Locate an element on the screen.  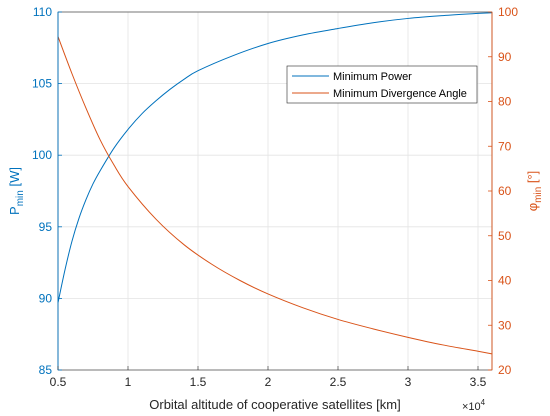
x-tick-label: 2 is located at coordinates (268, 382).